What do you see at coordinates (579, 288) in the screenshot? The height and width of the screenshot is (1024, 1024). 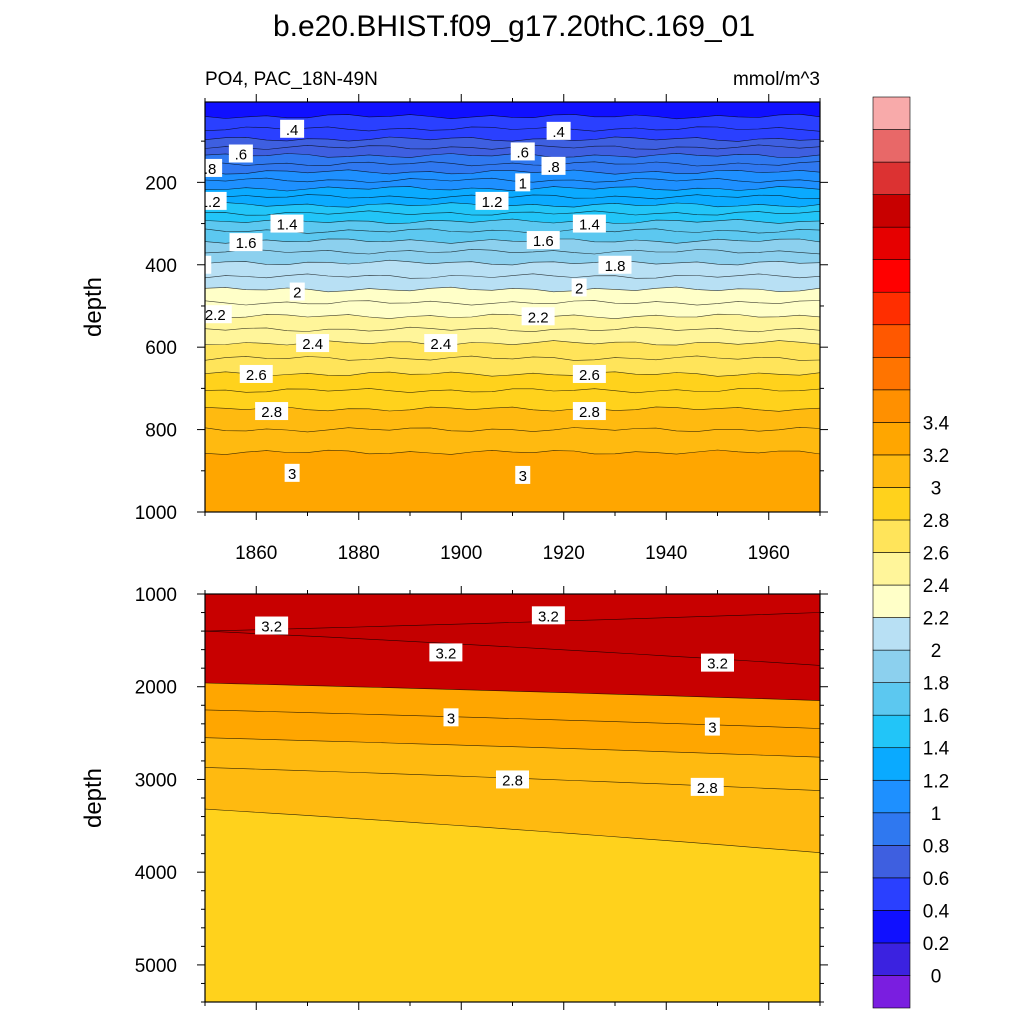 I see `contour-label: 2` at bounding box center [579, 288].